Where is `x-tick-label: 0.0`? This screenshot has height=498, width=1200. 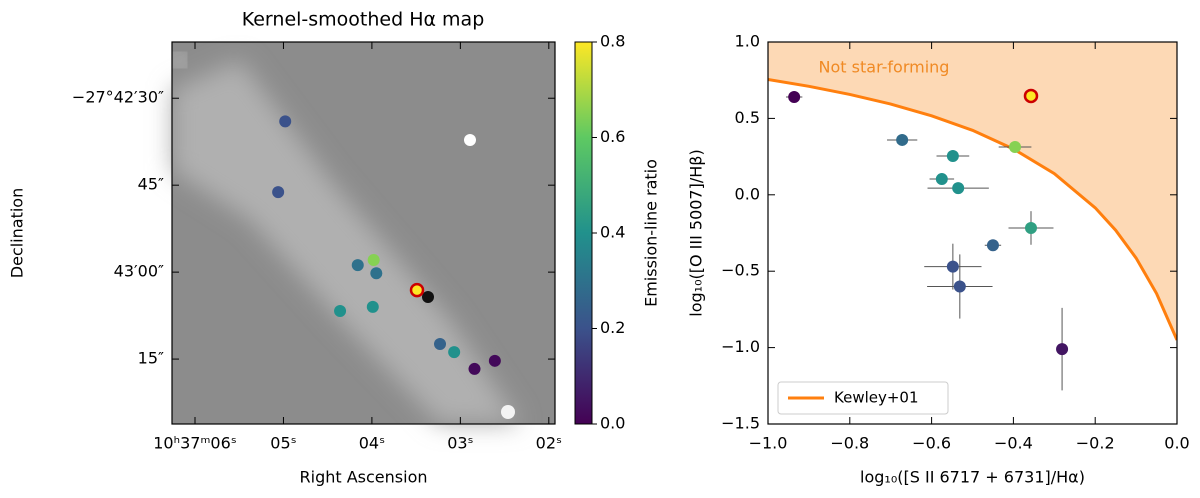
x-tick-label: 0.0 is located at coordinates (1176, 443).